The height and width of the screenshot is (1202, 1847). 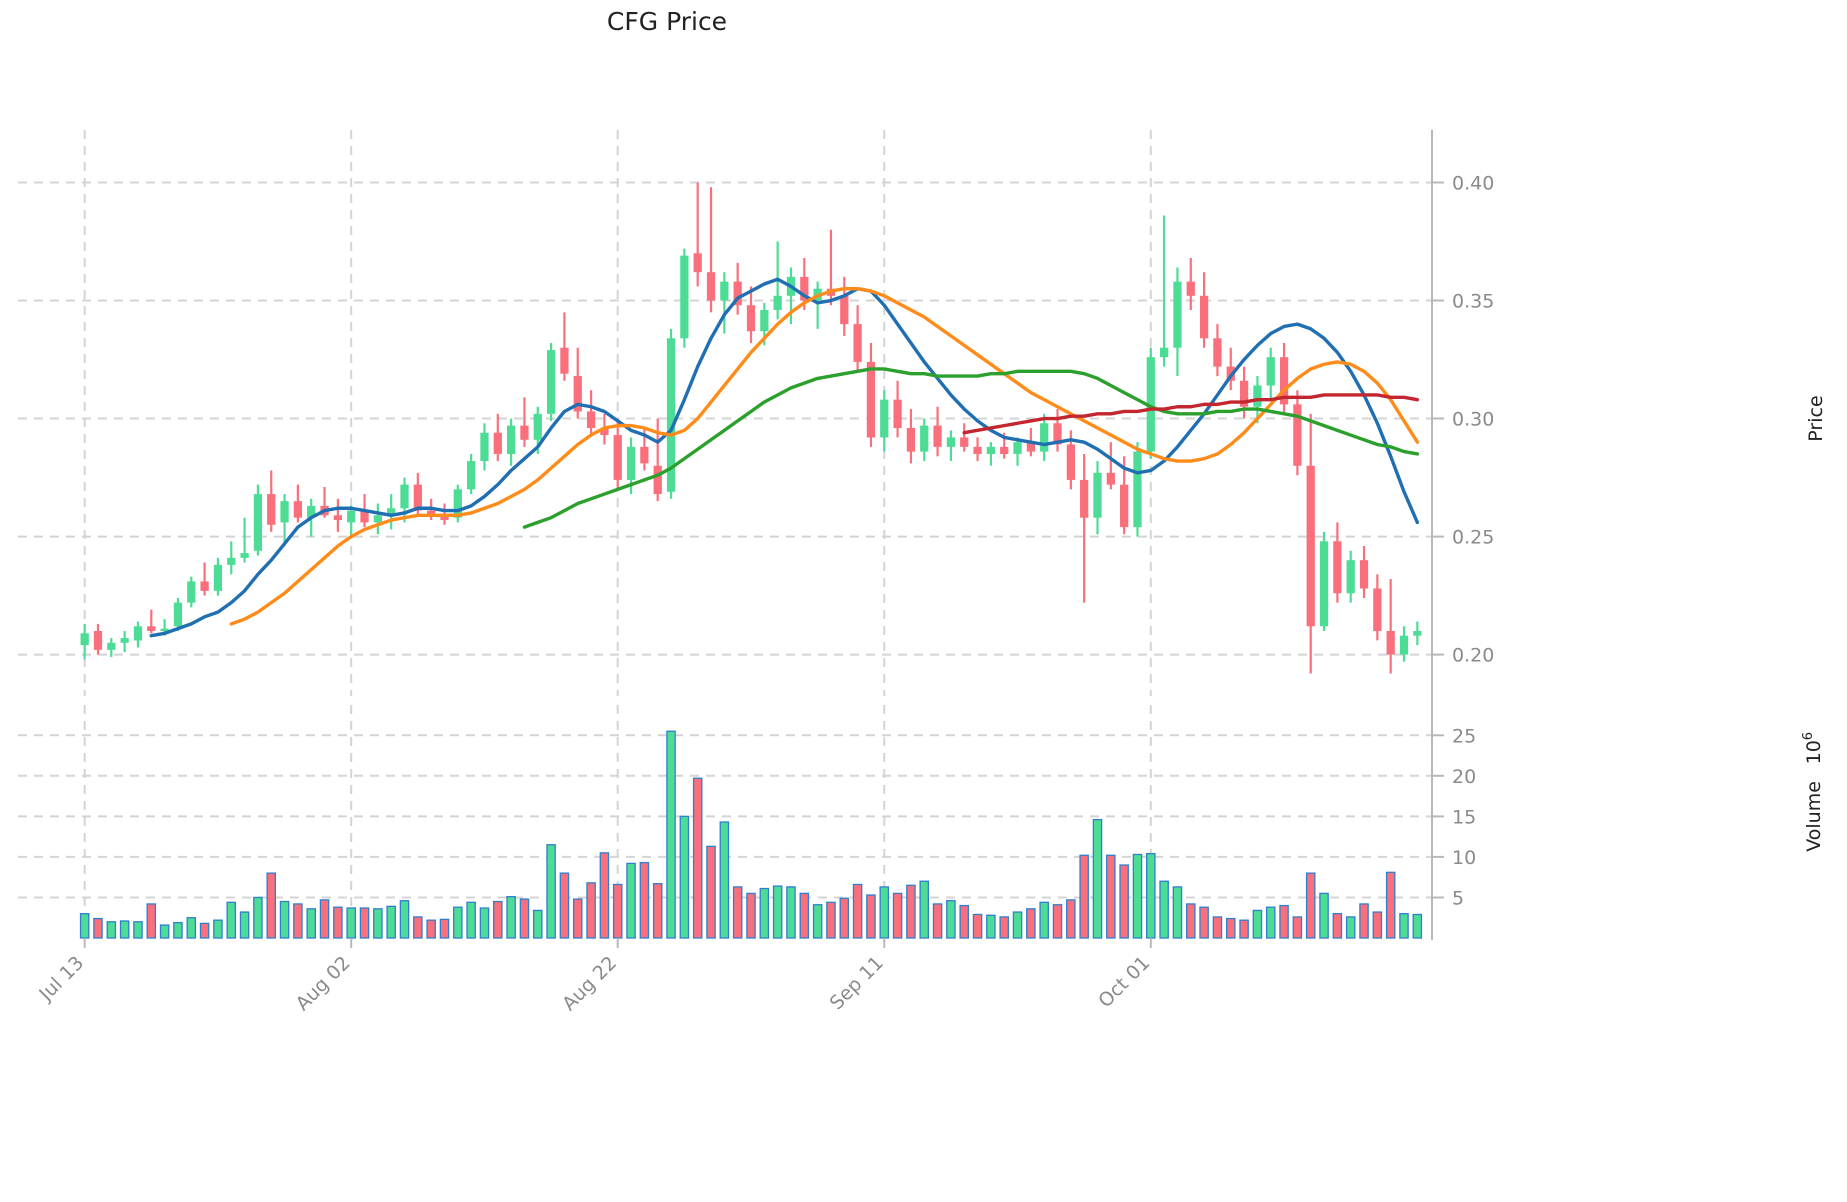 What do you see at coordinates (1816, 418) in the screenshot?
I see `price-axis-title: Price` at bounding box center [1816, 418].